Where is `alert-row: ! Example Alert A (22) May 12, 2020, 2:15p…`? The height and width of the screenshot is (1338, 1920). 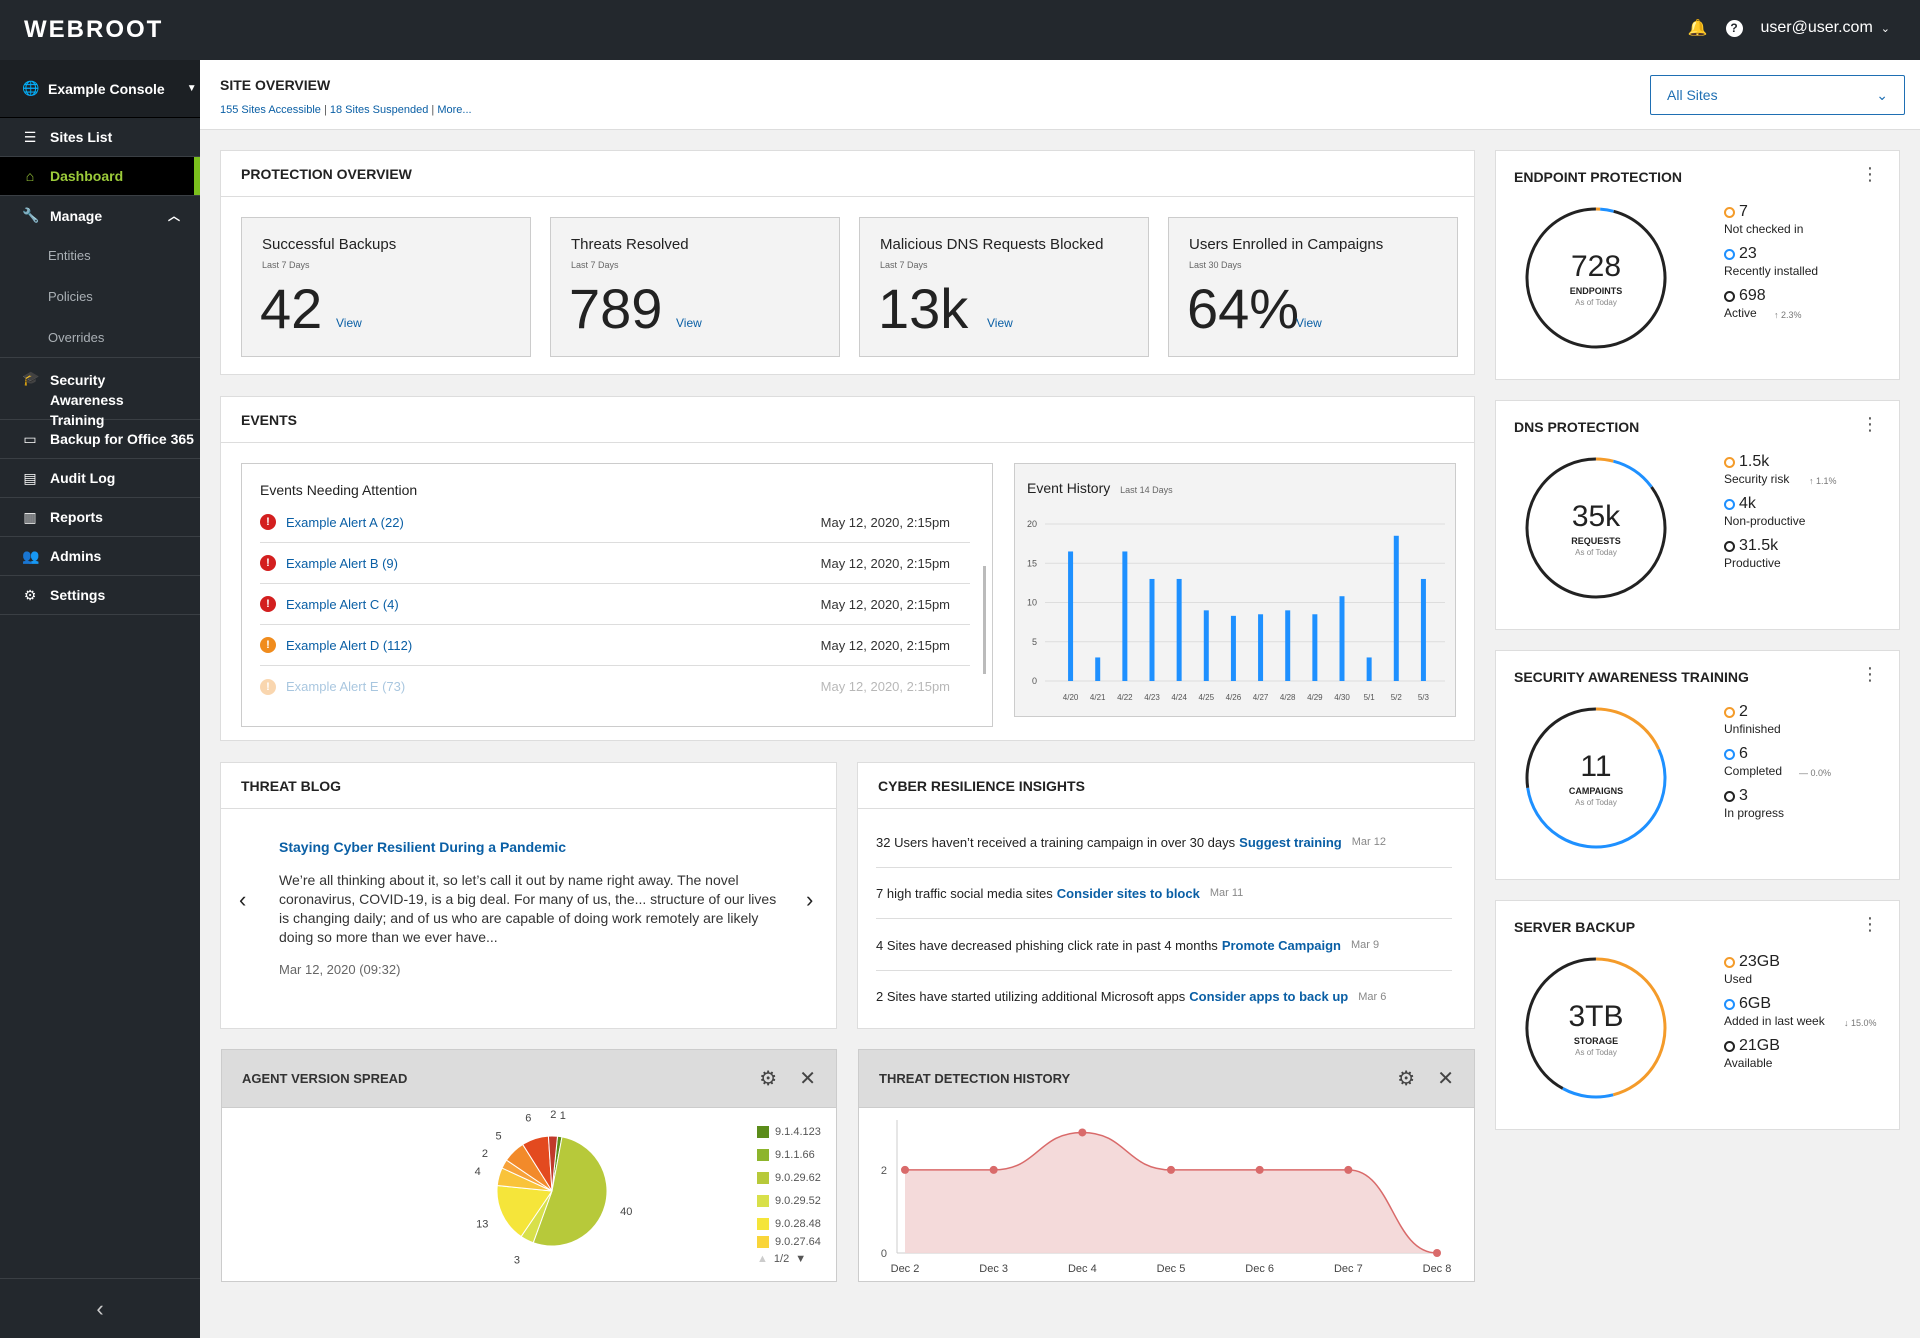 alert-row: ! Example Alert A (22) May 12, 2020, 2:15p… is located at coordinates (615, 522).